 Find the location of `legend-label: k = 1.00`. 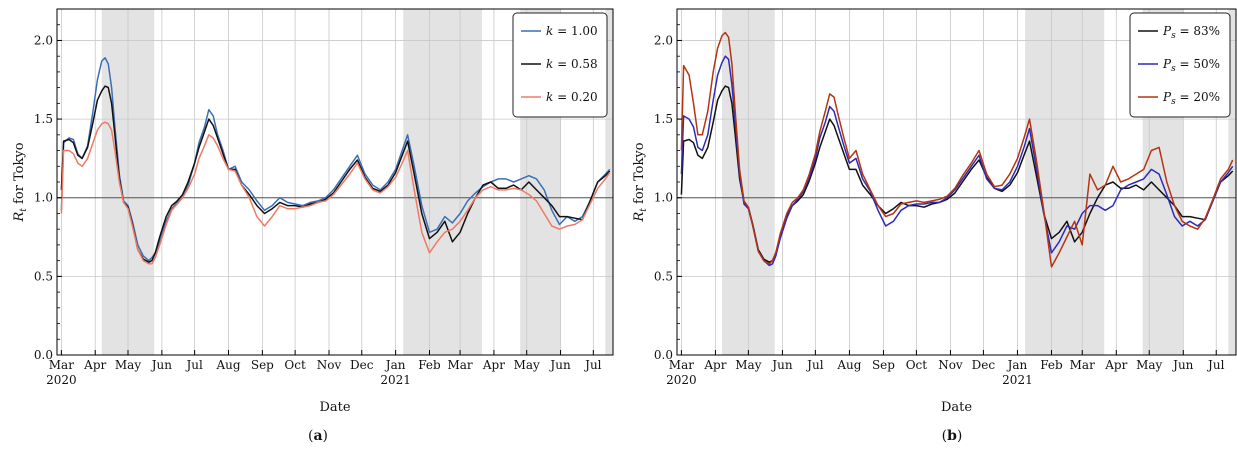

legend-label: k = 1.00 is located at coordinates (572, 31).